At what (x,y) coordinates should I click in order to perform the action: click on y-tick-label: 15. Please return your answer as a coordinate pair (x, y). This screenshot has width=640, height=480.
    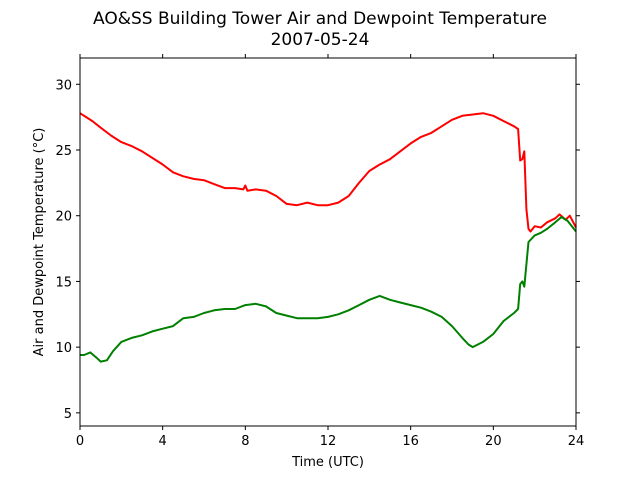
    Looking at the image, I should click on (63, 282).